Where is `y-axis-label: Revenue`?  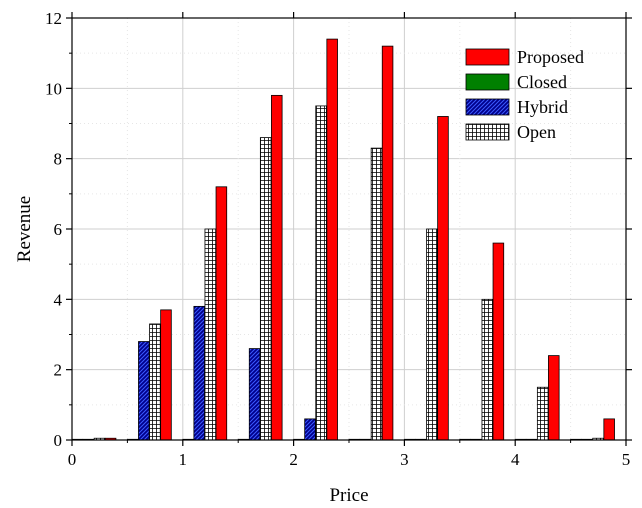 y-axis-label: Revenue is located at coordinates (24, 229).